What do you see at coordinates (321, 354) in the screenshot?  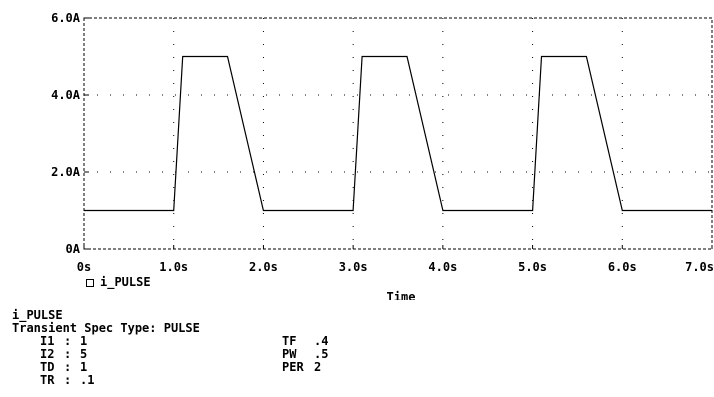 I see `param-value-pw: .5` at bounding box center [321, 354].